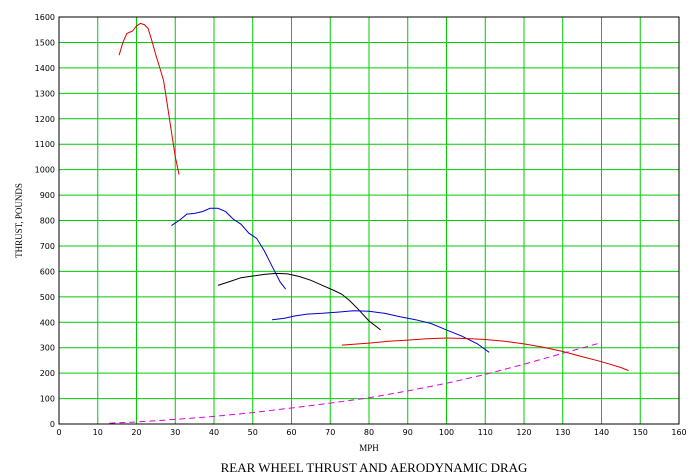 Image resolution: width=699 pixels, height=476 pixels. Describe the element at coordinates (253, 432) in the screenshot. I see `x-tick-label-5: 50` at that location.